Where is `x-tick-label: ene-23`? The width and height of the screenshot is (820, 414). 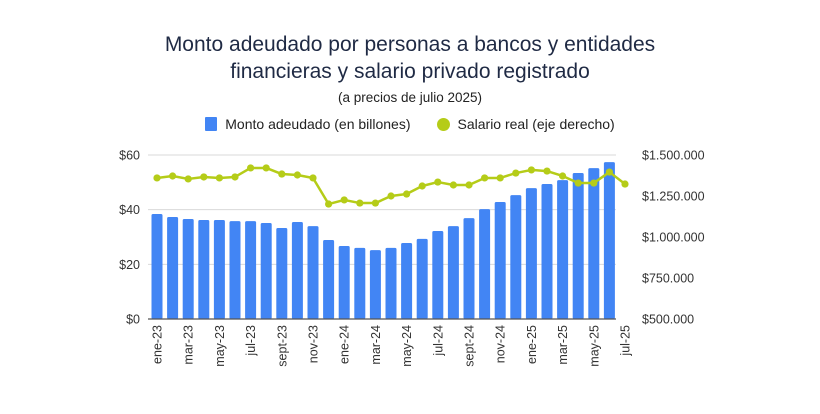 x-tick-label: ene-23 is located at coordinates (158, 344).